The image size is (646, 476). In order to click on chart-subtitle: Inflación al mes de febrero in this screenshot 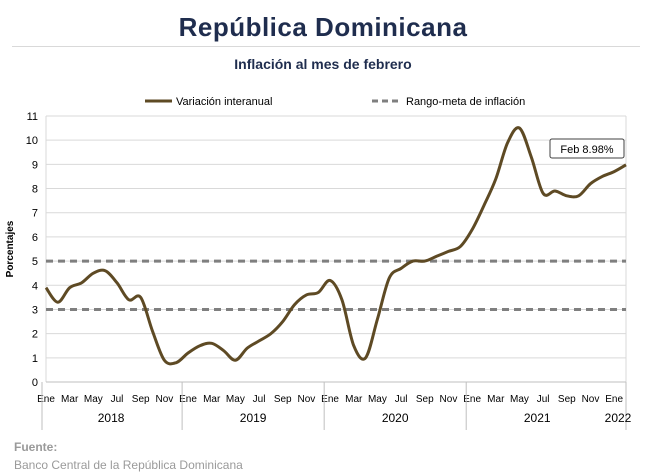, I will do `click(323, 64)`.